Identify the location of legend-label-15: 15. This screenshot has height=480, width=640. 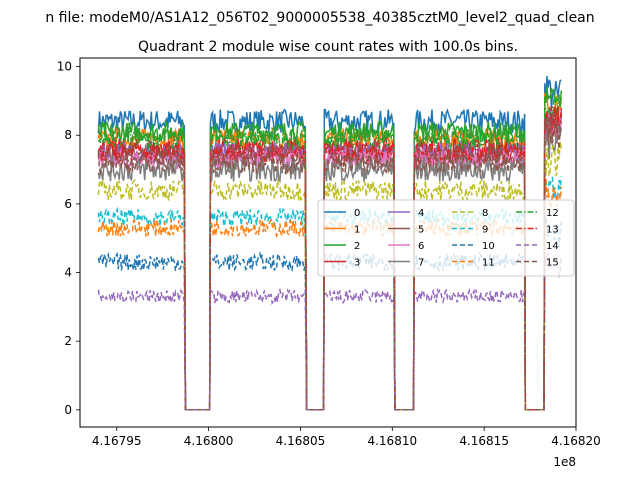
(552, 263).